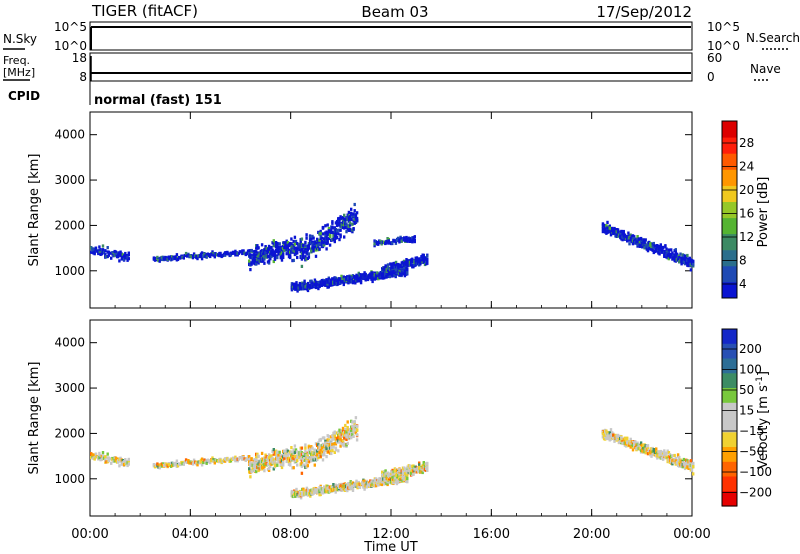 This screenshot has width=800, height=554. Describe the element at coordinates (591, 534) in the screenshot. I see `time-tick-label: 20:00` at that location.